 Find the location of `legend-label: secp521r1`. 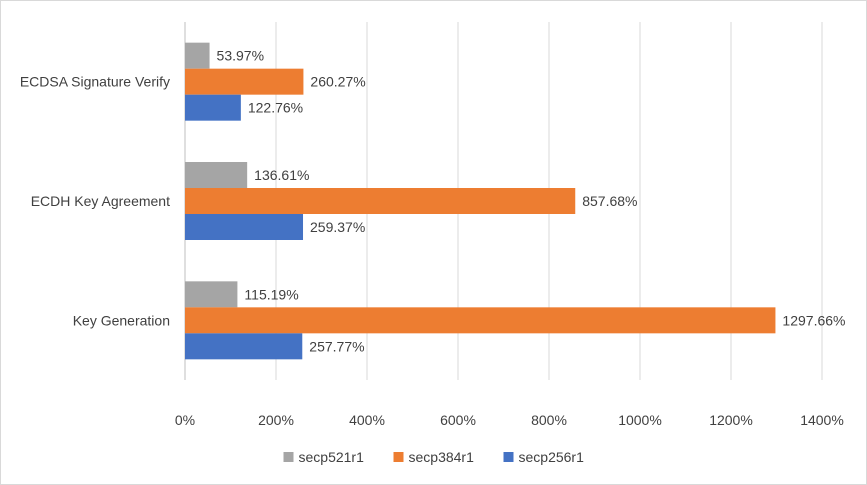

legend-label: secp521r1 is located at coordinates (332, 457).